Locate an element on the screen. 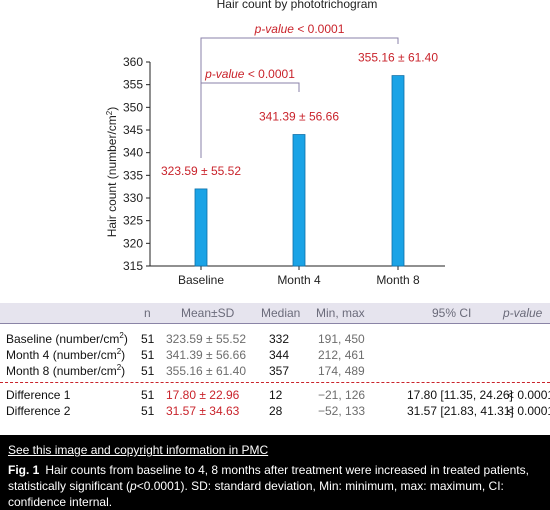 The width and height of the screenshot is (550, 510). table-header: n Mean±SD Median Min, max 95% CI p-value is located at coordinates (275, 313).